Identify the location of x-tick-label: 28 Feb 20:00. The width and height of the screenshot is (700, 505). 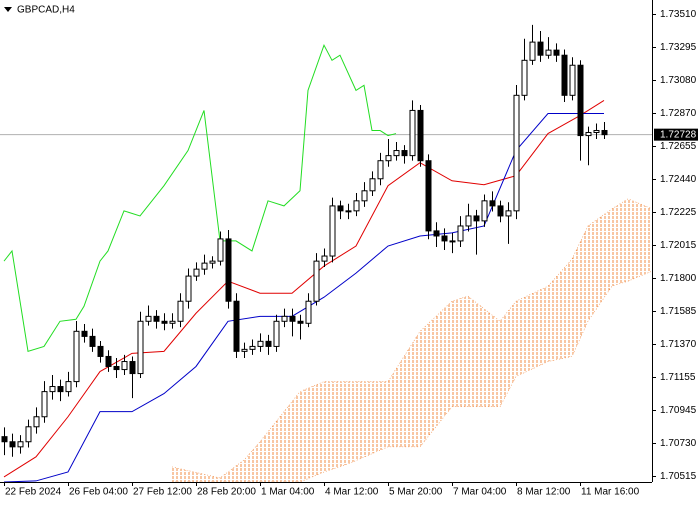
(226, 492).